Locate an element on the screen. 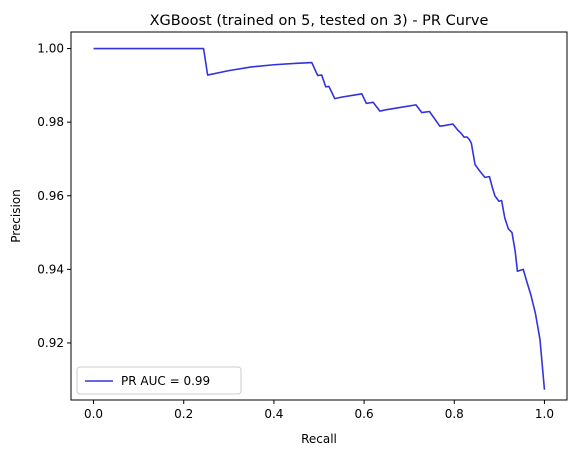 The height and width of the screenshot is (455, 576). y-axis: 0.92 0.94 0.96 0.98 1.00 is located at coordinates (54, 196).